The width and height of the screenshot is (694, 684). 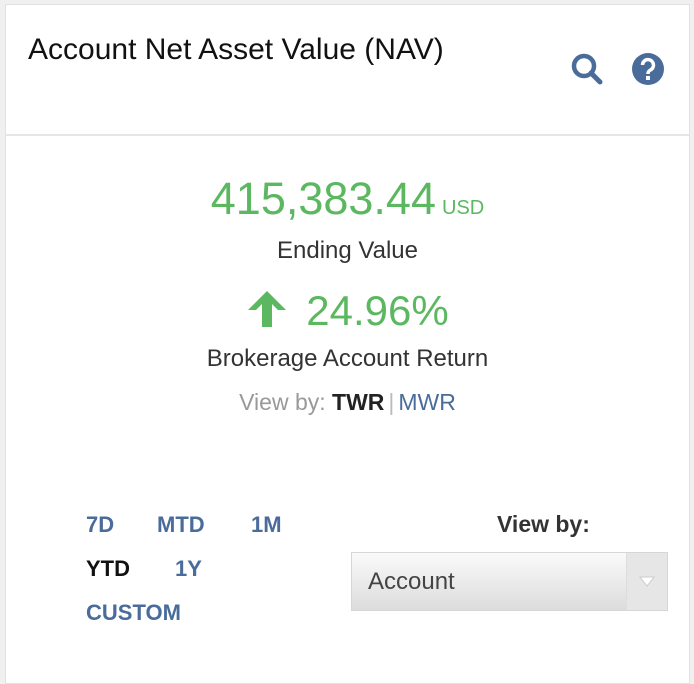 I want to click on twr-option: TWR, so click(x=358, y=402).